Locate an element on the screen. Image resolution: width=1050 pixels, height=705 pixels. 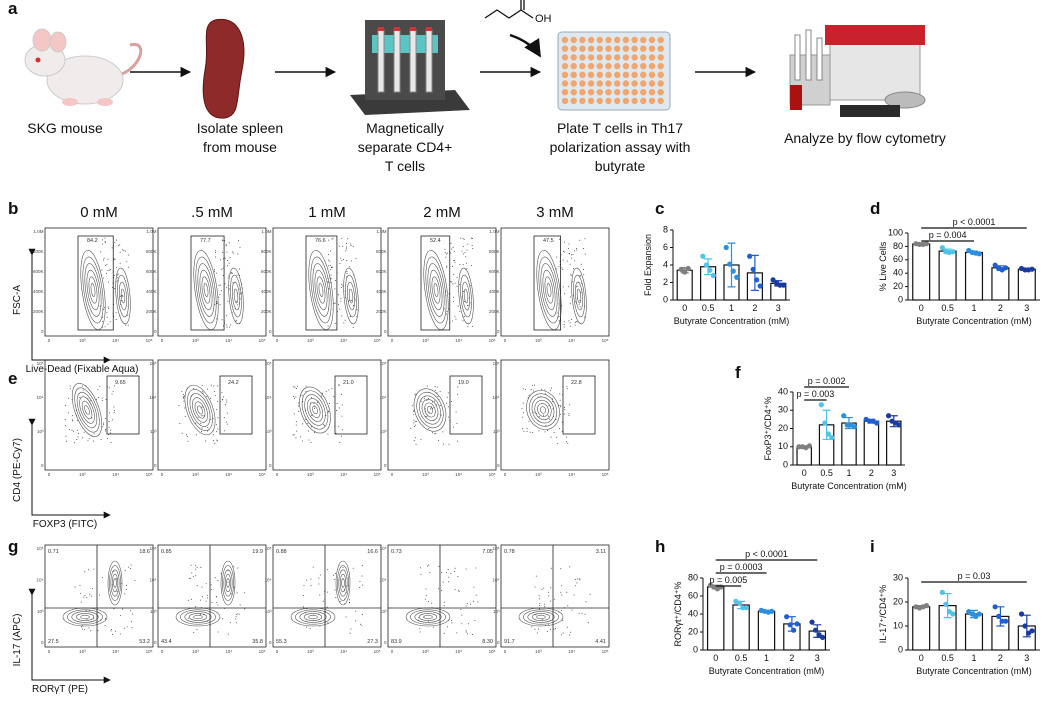
flow-y-tick: 10⁴ is located at coordinates (496, 397).